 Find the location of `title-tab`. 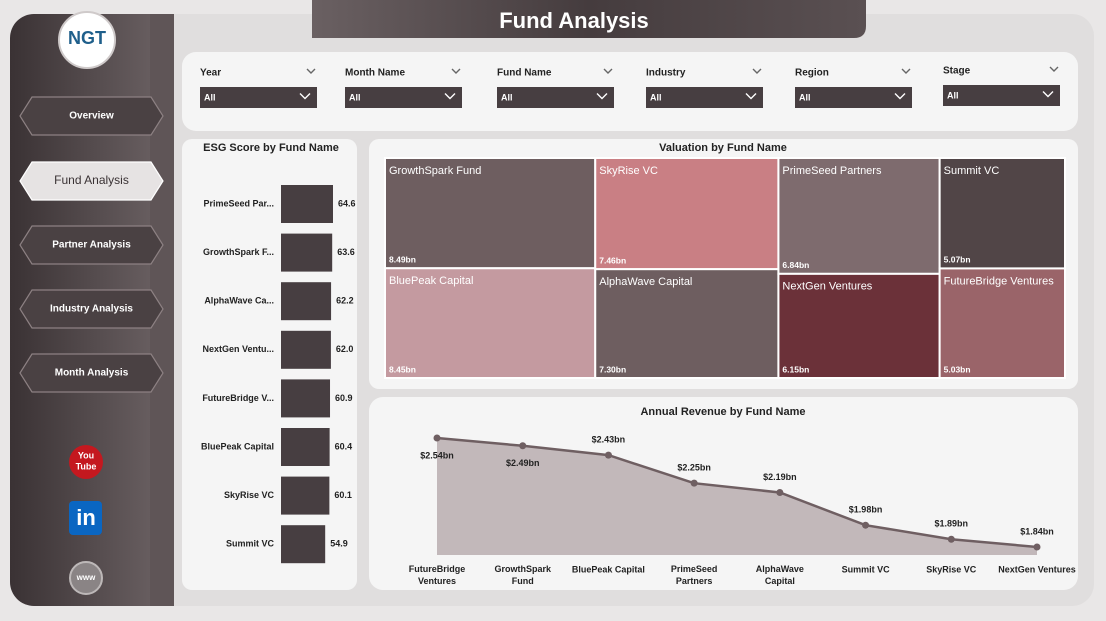

title-tab is located at coordinates (589, 19).